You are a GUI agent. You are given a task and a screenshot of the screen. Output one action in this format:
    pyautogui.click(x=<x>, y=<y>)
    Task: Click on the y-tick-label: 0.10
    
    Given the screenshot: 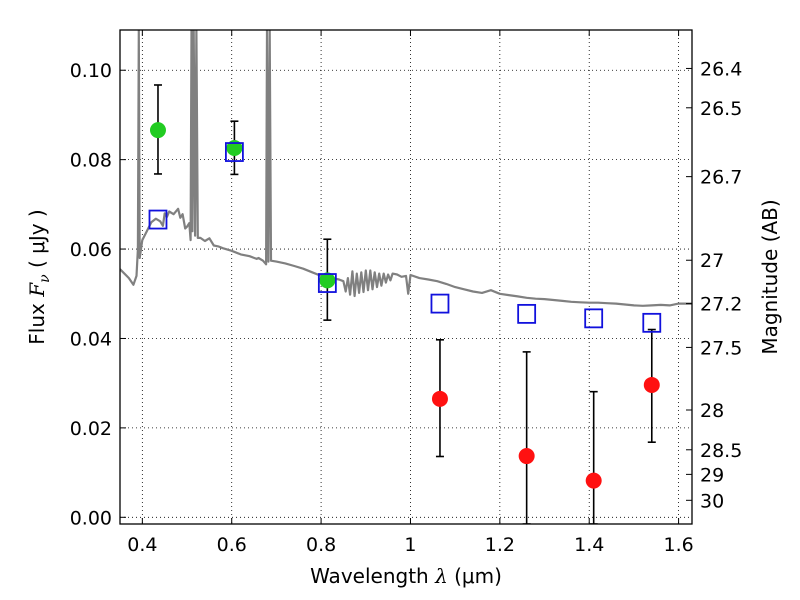 What is the action you would take?
    pyautogui.click(x=91, y=71)
    